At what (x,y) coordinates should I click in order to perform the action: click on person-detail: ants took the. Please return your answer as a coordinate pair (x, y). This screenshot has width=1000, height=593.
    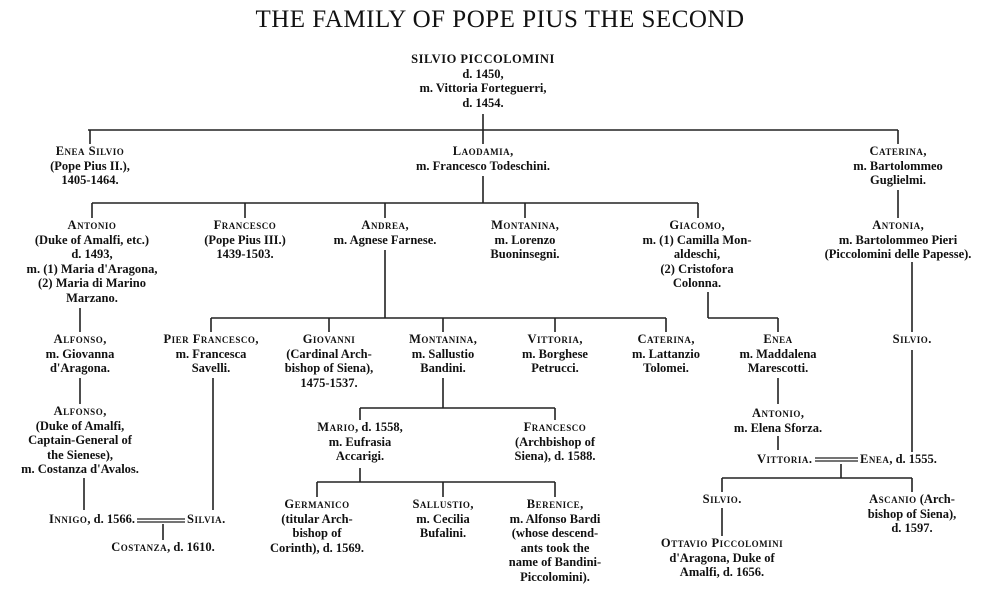
    Looking at the image, I should click on (555, 547).